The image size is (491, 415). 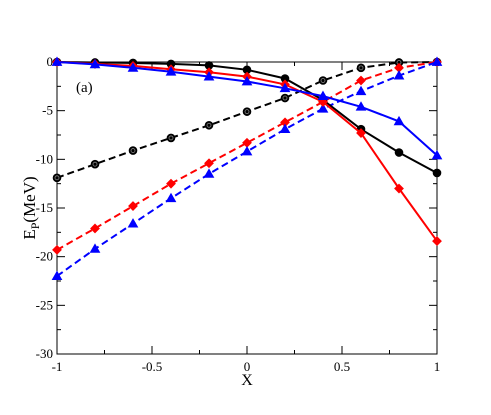 What do you see at coordinates (50, 61) in the screenshot?
I see `y-tick-label: 0` at bounding box center [50, 61].